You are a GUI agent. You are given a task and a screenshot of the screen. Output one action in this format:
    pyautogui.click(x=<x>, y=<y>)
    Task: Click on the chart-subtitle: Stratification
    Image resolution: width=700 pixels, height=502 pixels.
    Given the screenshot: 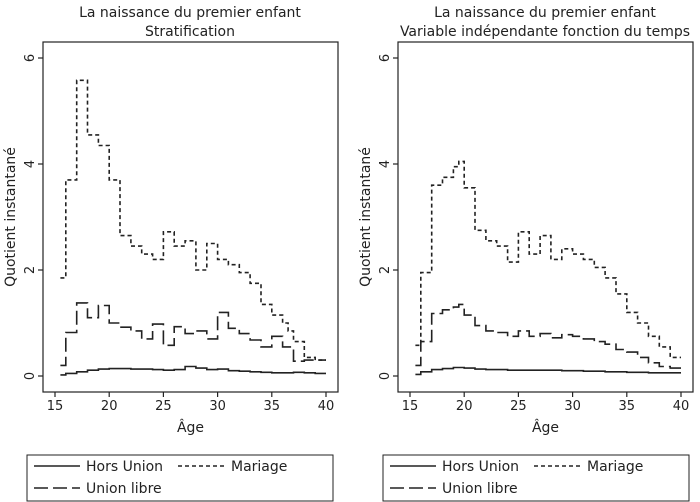 What is the action you would take?
    pyautogui.click(x=190, y=32)
    